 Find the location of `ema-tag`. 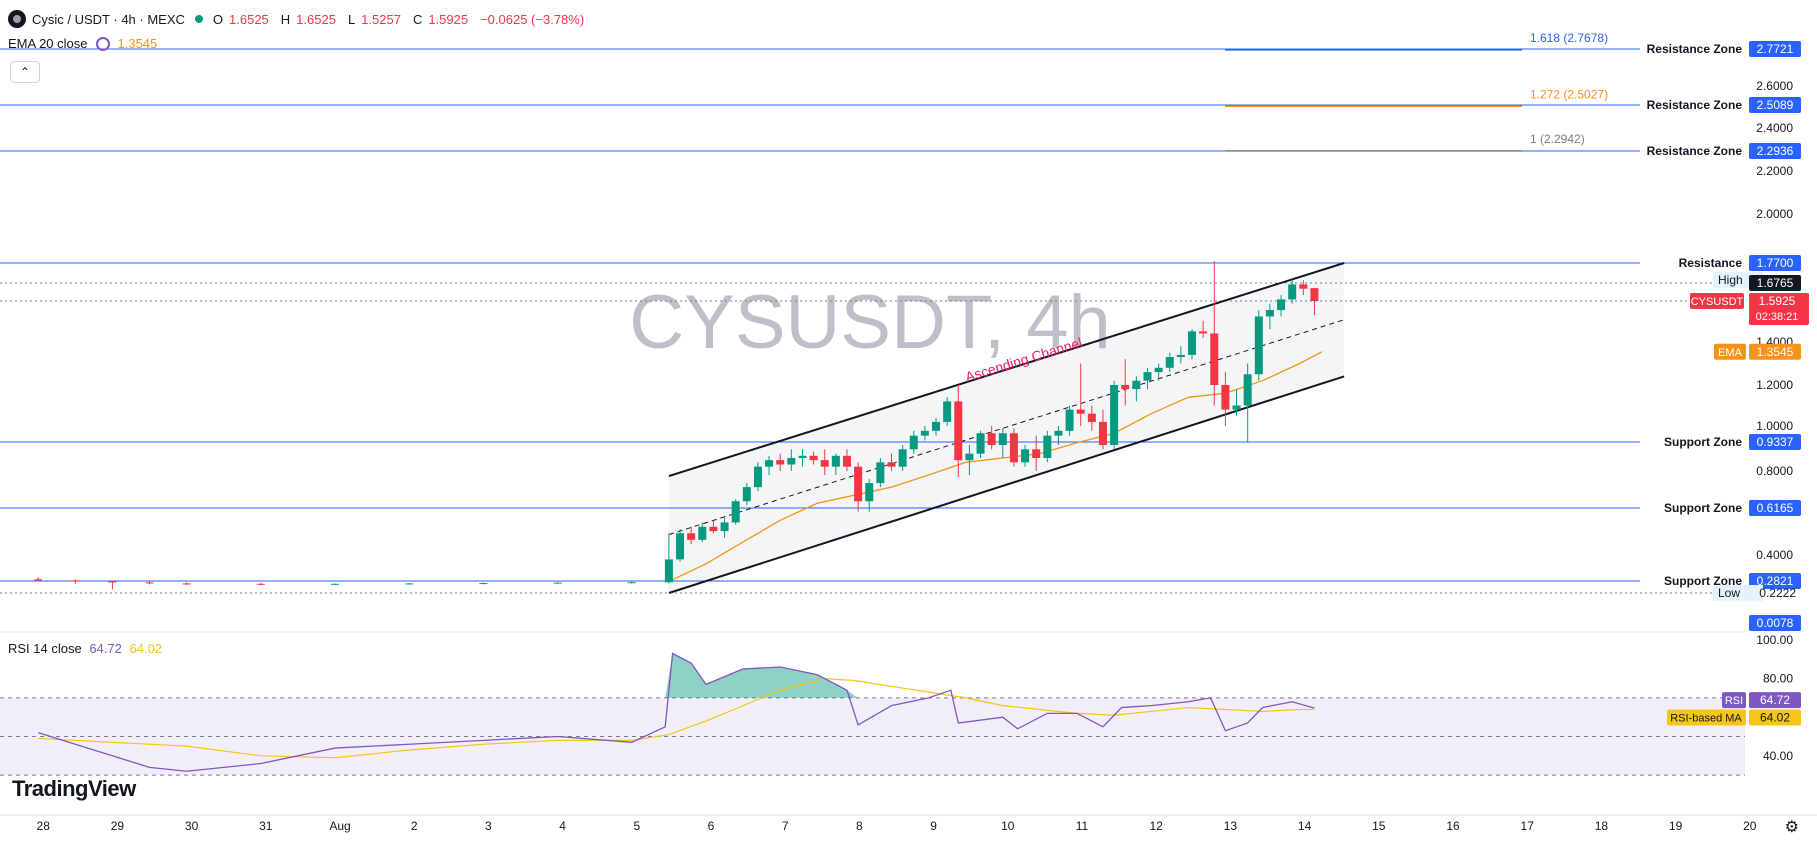

ema-tag is located at coordinates (1730, 351).